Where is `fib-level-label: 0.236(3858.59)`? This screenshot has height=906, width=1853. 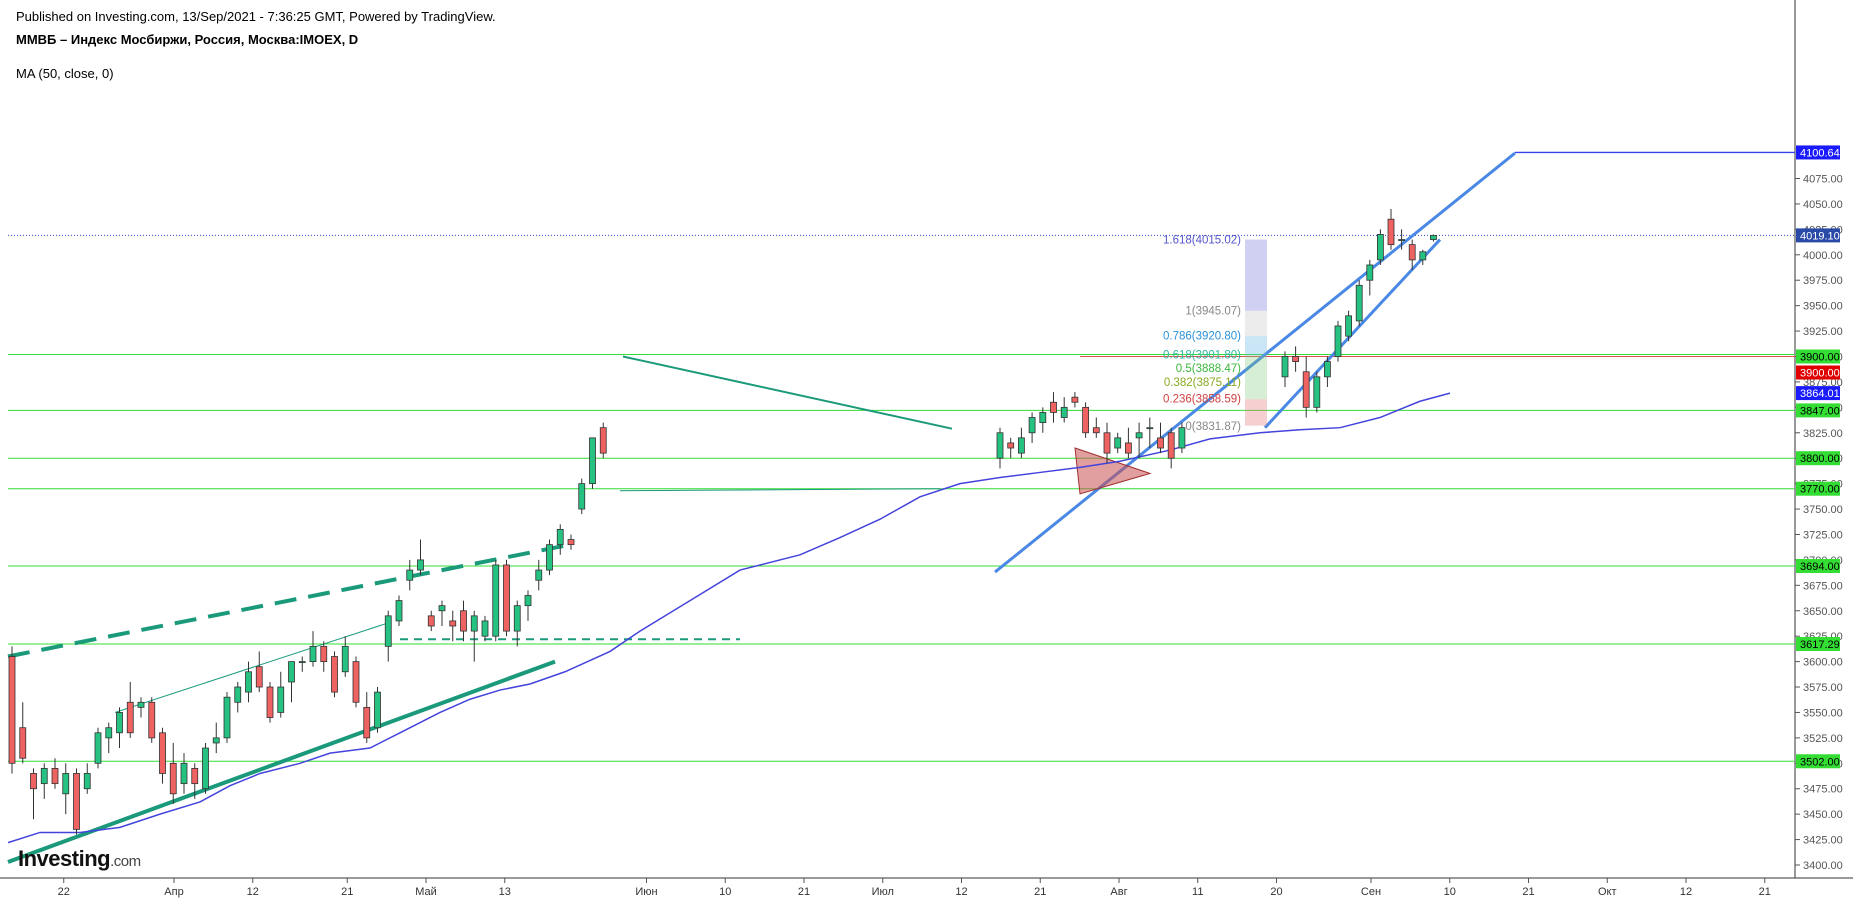
fib-level-label: 0.236(3858.59) is located at coordinates (1202, 400).